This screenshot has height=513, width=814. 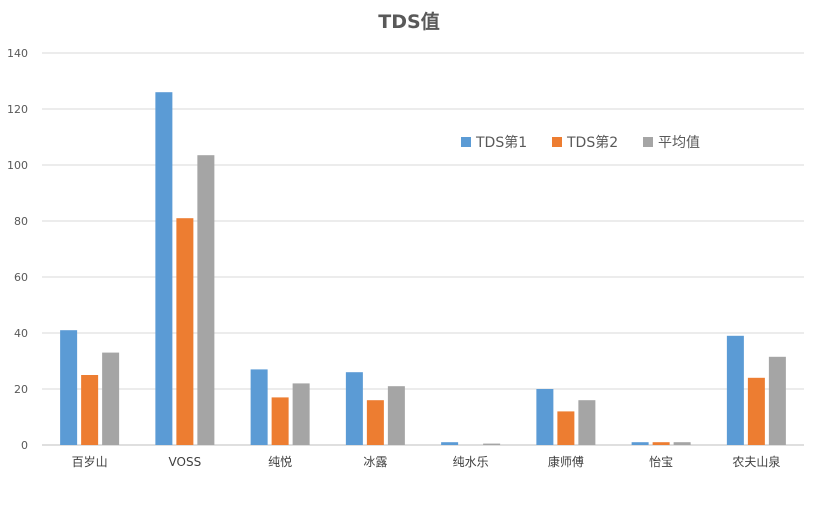 I want to click on x-category-label: 纯悦, so click(x=280, y=462).